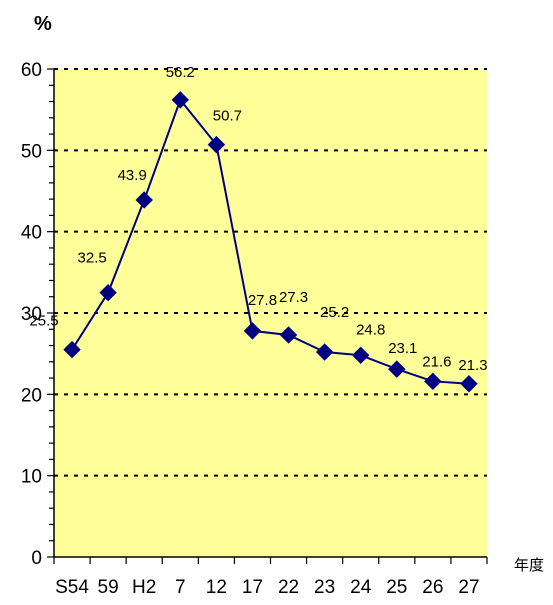  I want to click on x-tick-label: 59, so click(108, 587).